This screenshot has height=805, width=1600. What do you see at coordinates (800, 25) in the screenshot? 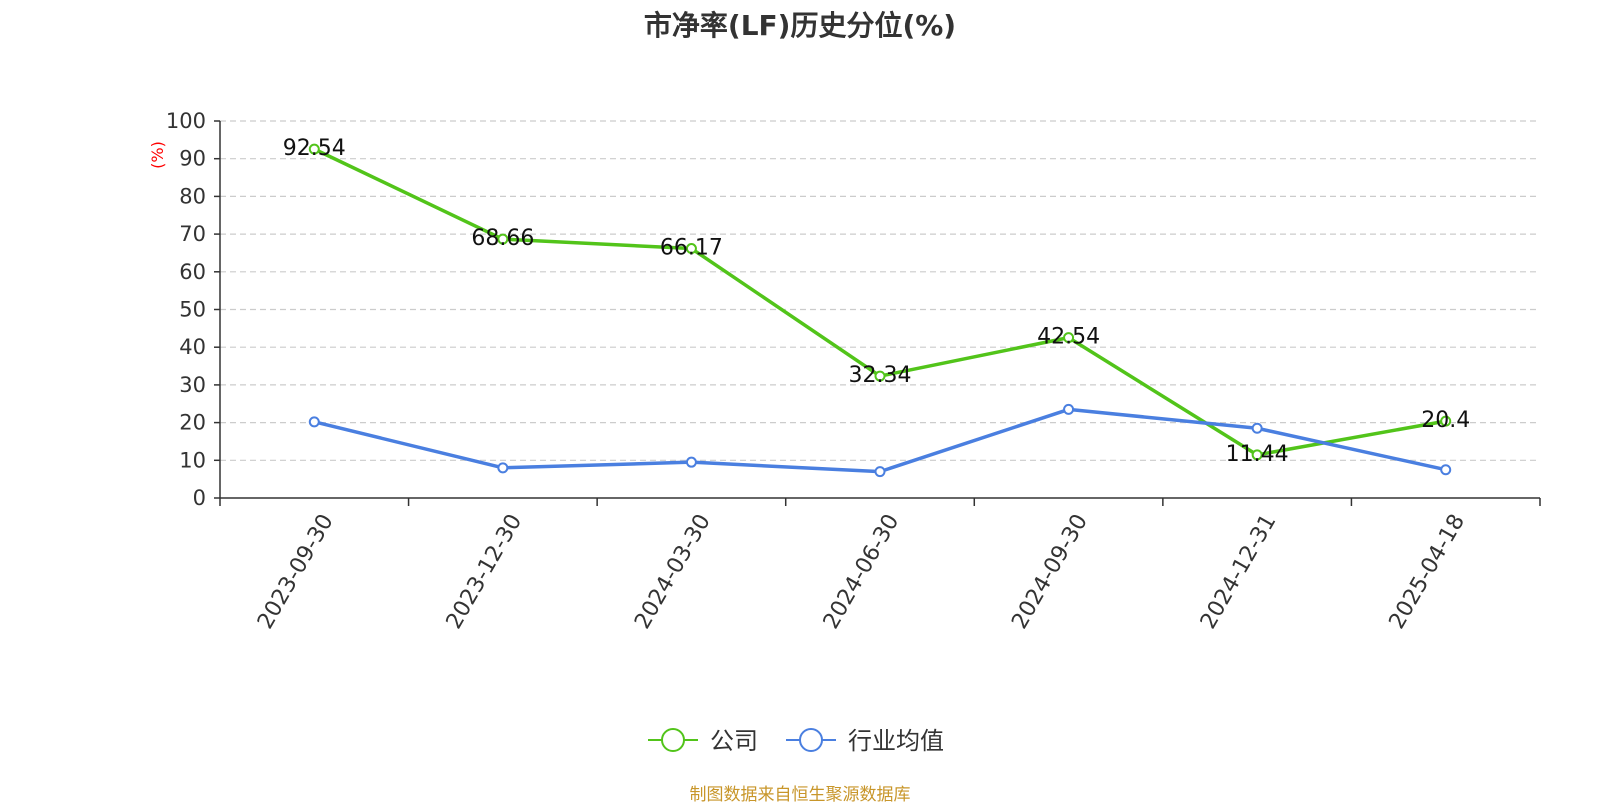
I see `chart-title: 市净率(LF)历史分位(%)` at bounding box center [800, 25].